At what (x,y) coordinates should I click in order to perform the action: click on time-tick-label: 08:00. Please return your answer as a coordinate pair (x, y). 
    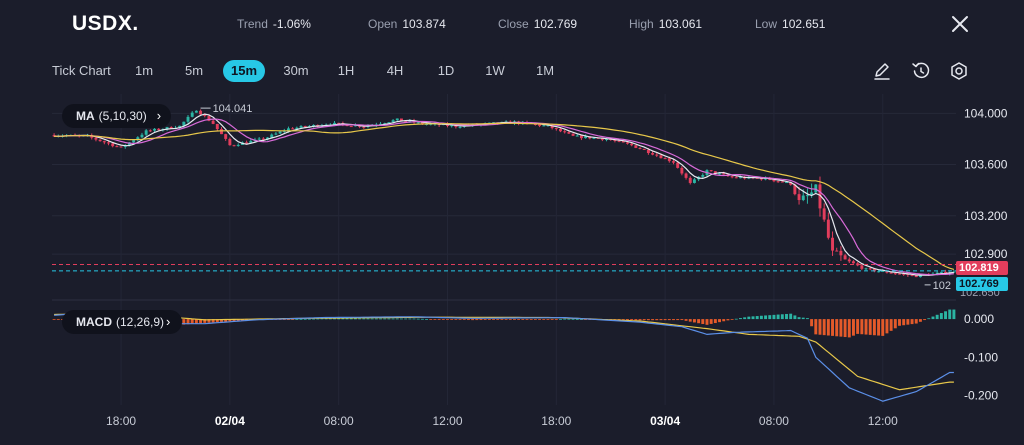
    Looking at the image, I should click on (339, 421).